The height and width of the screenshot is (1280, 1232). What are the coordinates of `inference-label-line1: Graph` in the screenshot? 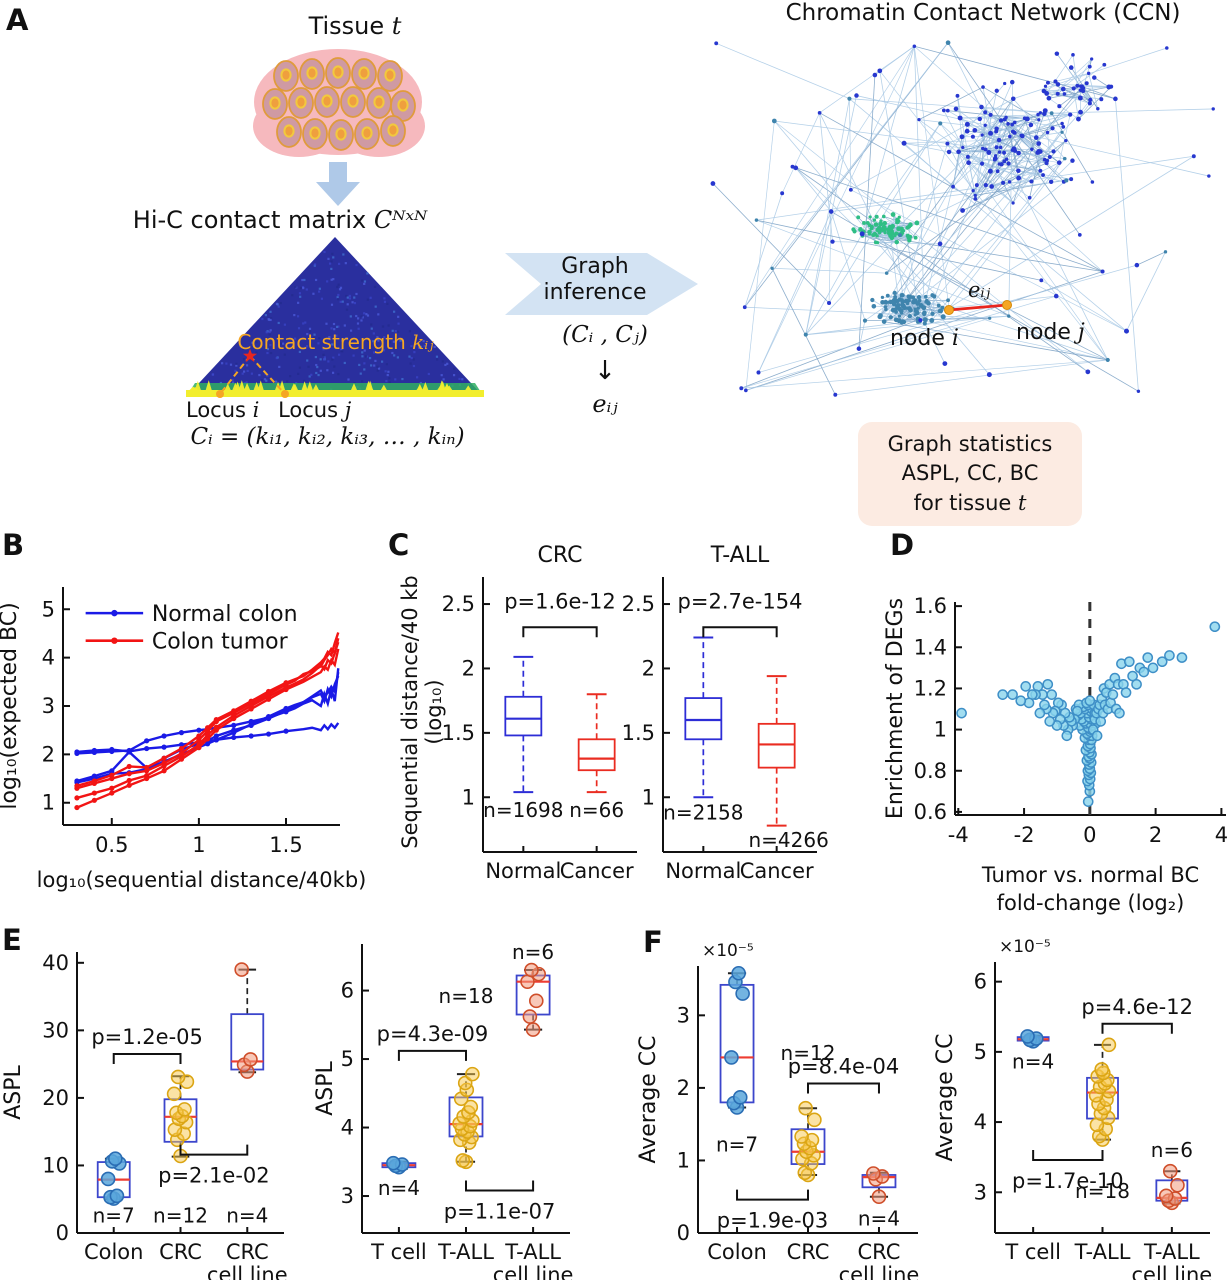 It's located at (595, 266).